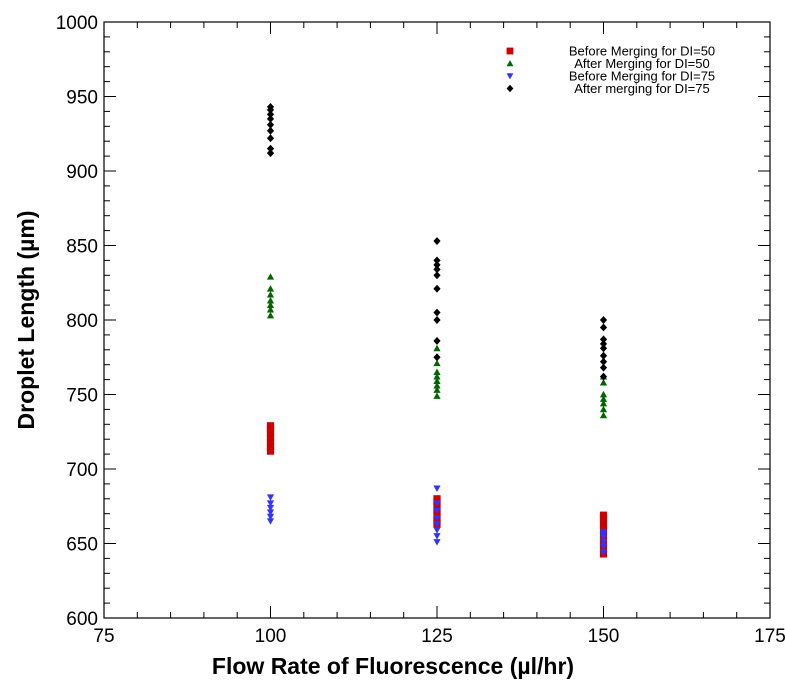 The image size is (785, 688). I want to click on x-tick-label: 75, so click(103, 636).